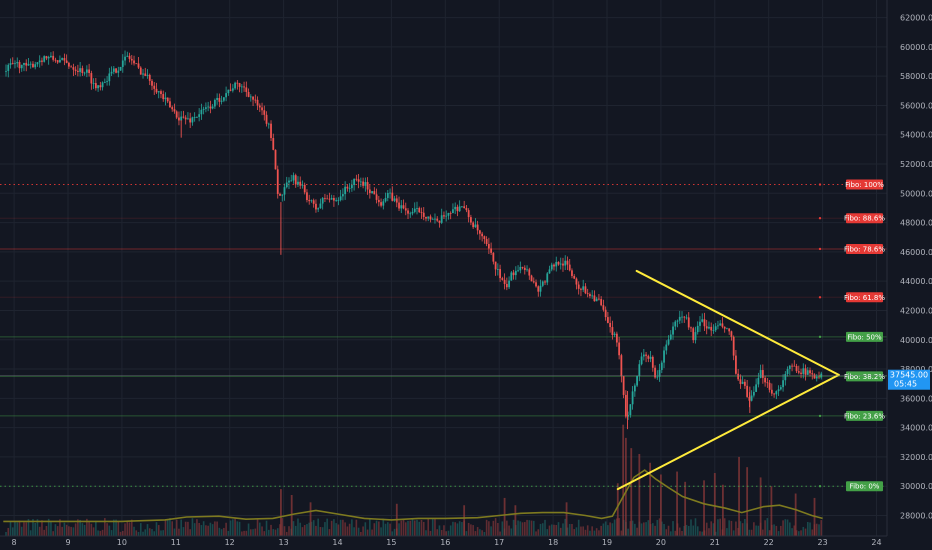  What do you see at coordinates (499, 542) in the screenshot?
I see `time-tick-label: 17` at bounding box center [499, 542].